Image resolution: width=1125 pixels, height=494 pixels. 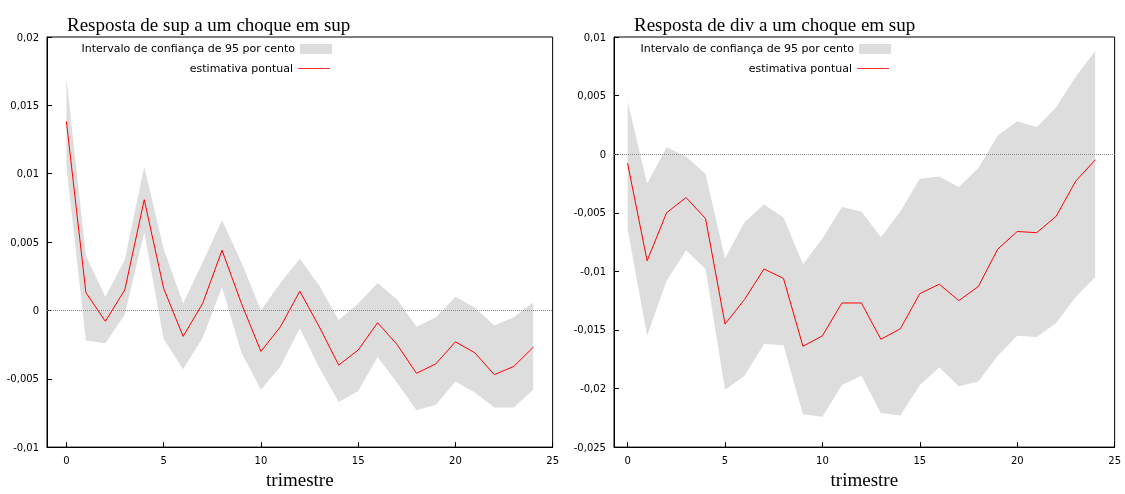 What do you see at coordinates (27, 37) in the screenshot?
I see `y-tick-label: 0,02` at bounding box center [27, 37].